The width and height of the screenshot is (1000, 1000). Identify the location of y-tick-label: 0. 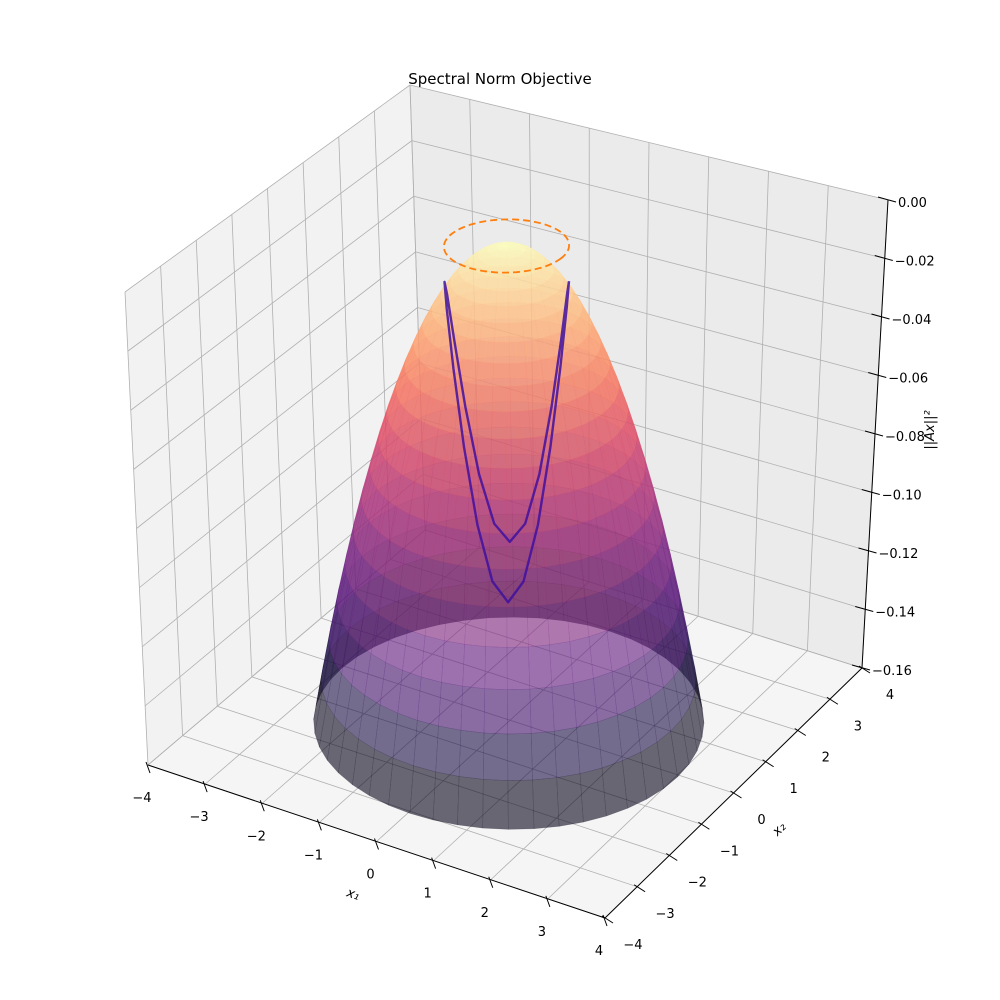
(761, 820).